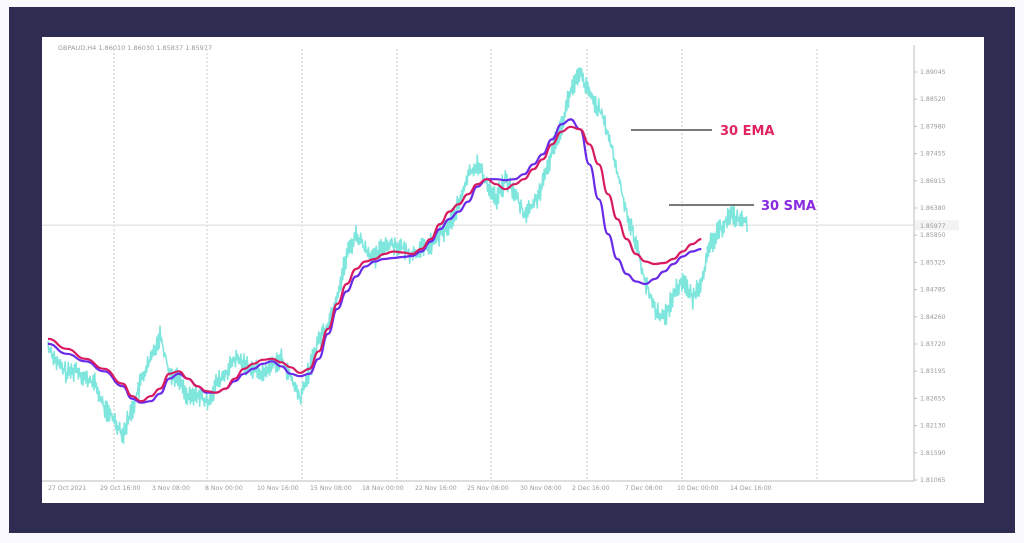 The height and width of the screenshot is (543, 1024). Describe the element at coordinates (933, 426) in the screenshot. I see `y-tick-label: 1.82130` at that location.